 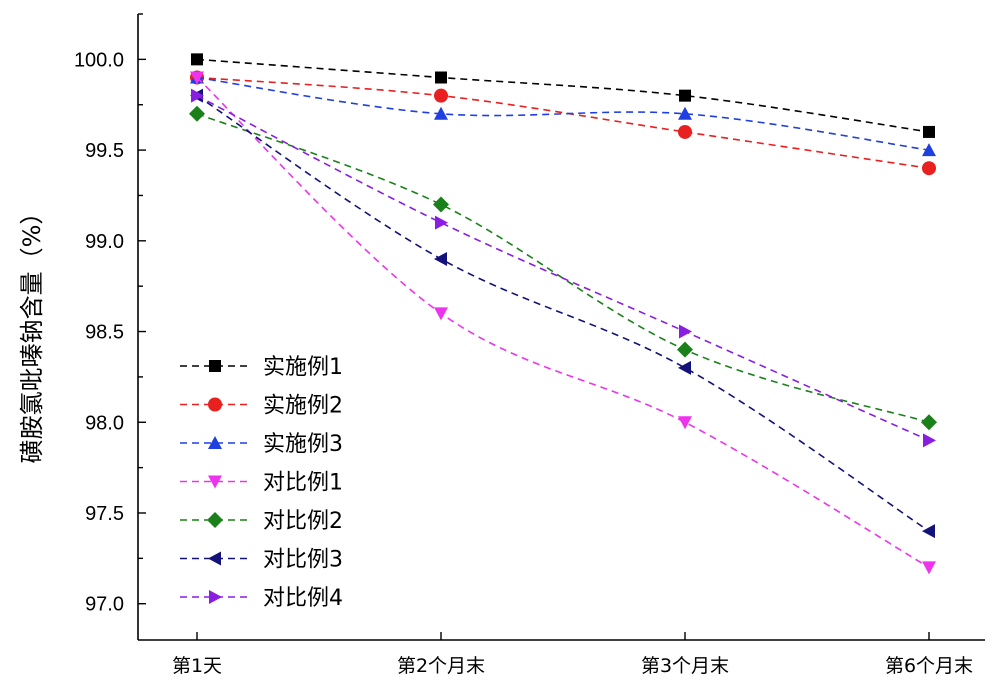 I want to click on legend-item: 对比例1, so click(x=261, y=483).